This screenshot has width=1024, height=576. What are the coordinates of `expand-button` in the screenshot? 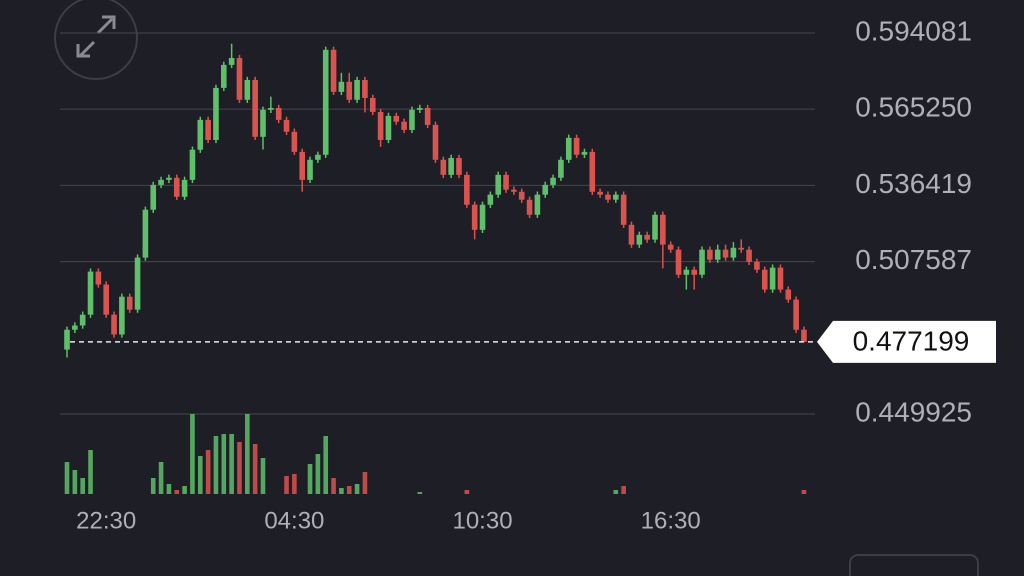 It's located at (96, 40).